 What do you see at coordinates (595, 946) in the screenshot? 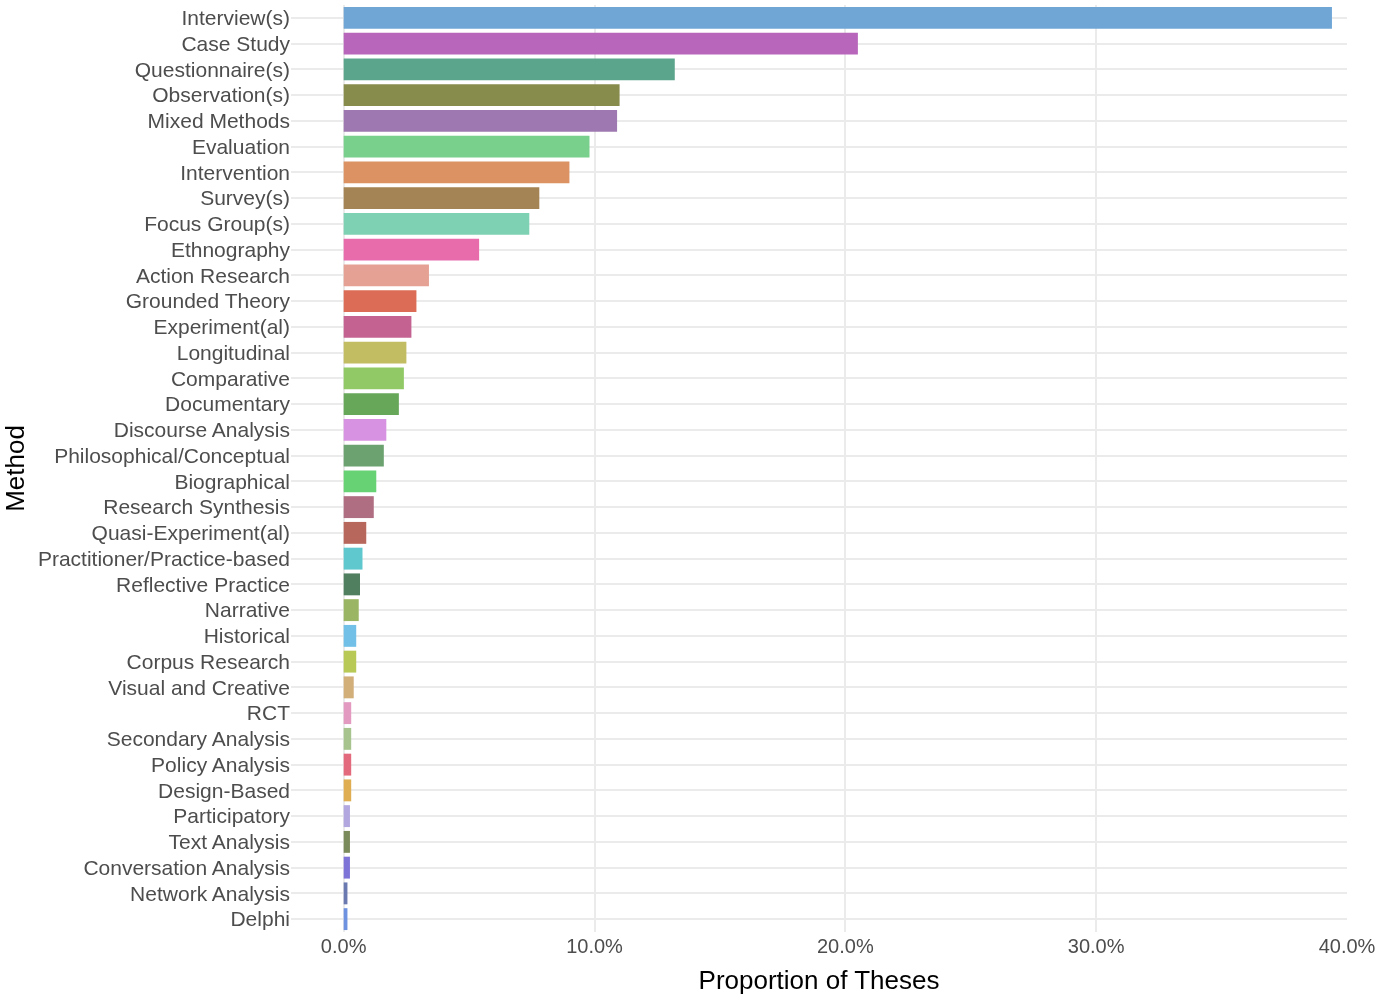
I see `x-tick-label: 10.0%` at bounding box center [595, 946].